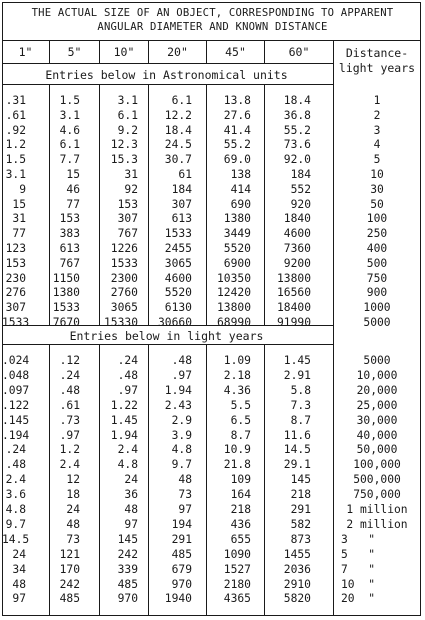 The width and height of the screenshot is (425, 620). What do you see at coordinates (15, 524) in the screenshot?
I see `table-cell: 9.7` at bounding box center [15, 524].